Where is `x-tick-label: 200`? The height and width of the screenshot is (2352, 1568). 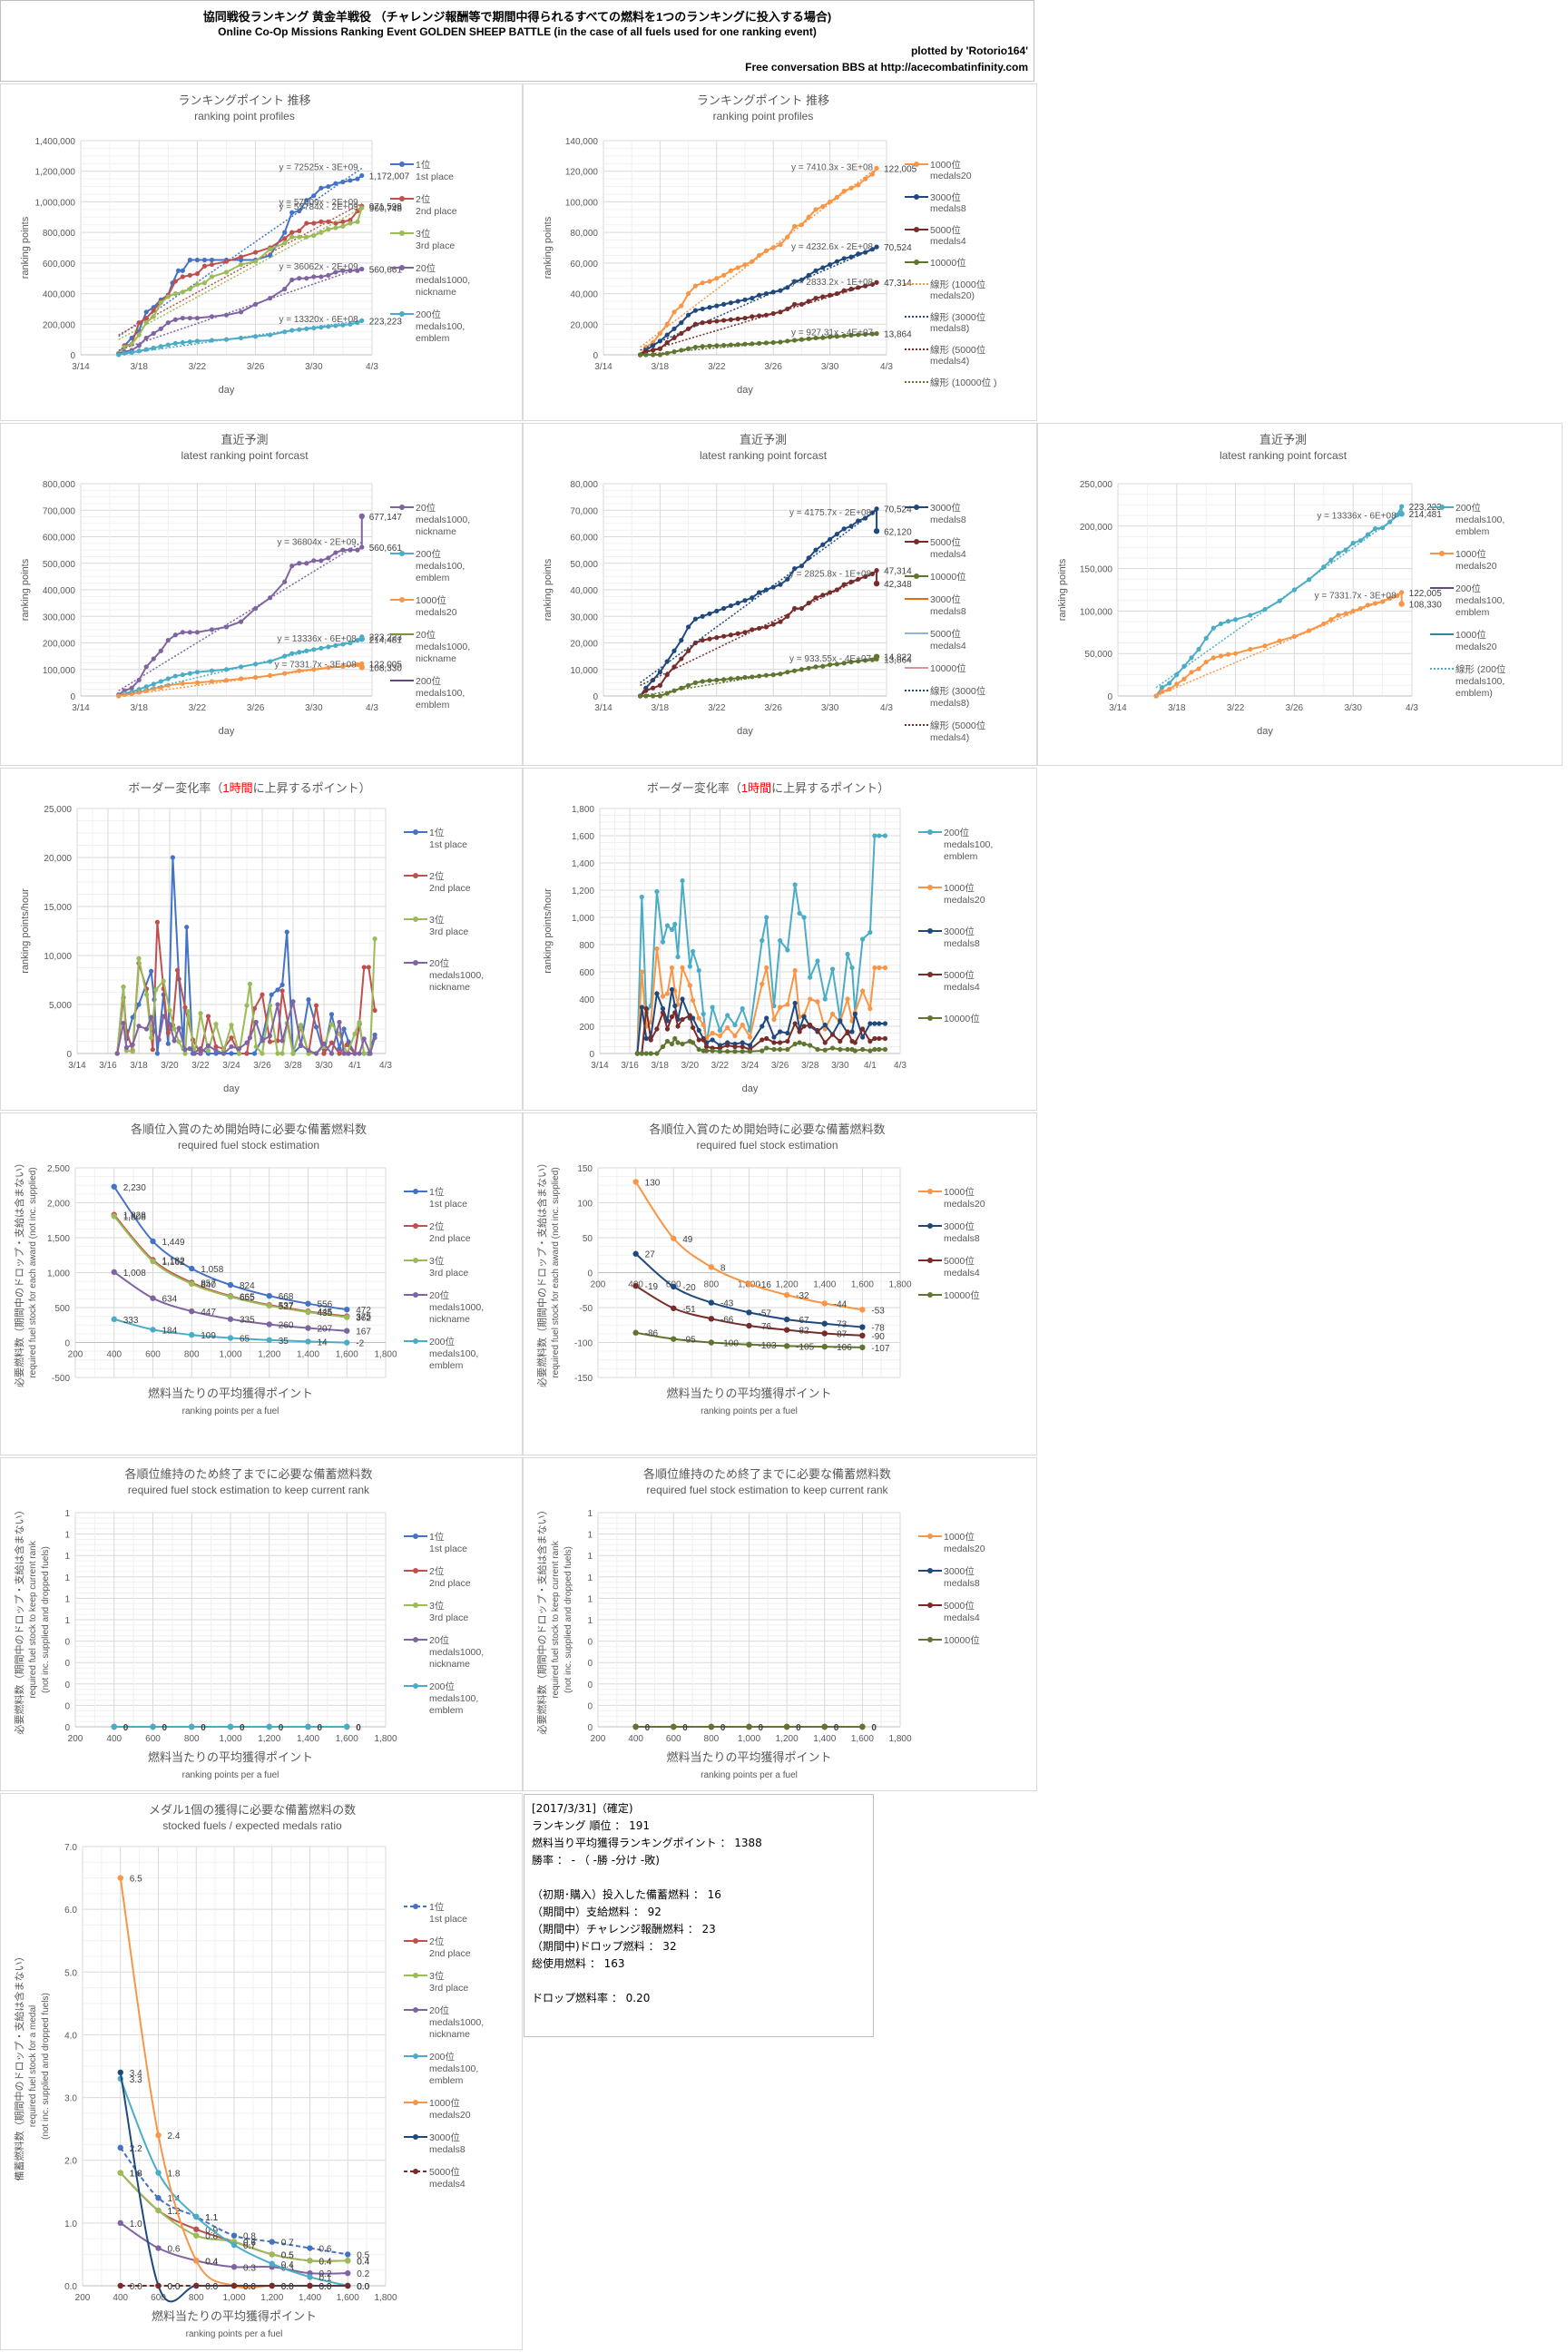 x-tick-label: 200 is located at coordinates (83, 2298).